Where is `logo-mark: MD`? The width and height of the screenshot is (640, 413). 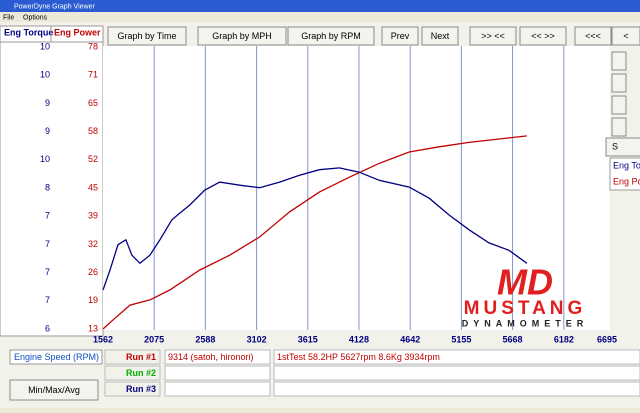
logo-mark: MD is located at coordinates (525, 282).